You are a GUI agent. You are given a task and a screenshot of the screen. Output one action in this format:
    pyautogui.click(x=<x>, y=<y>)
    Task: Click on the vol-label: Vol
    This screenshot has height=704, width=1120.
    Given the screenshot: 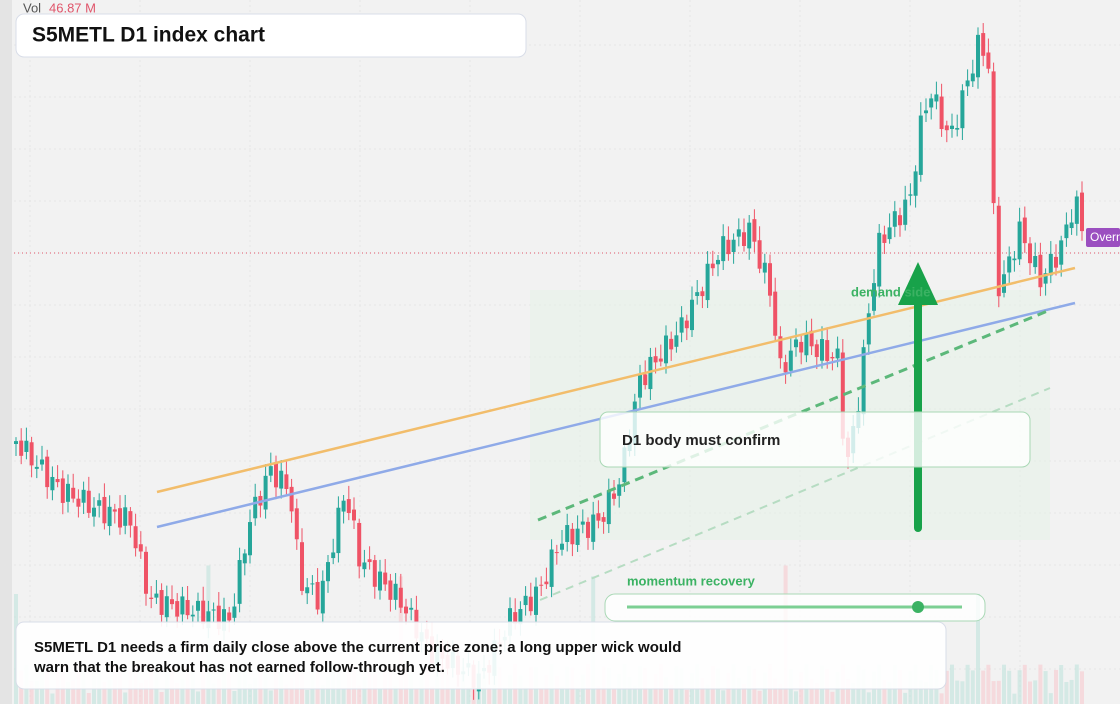 What is the action you would take?
    pyautogui.click(x=32, y=7)
    